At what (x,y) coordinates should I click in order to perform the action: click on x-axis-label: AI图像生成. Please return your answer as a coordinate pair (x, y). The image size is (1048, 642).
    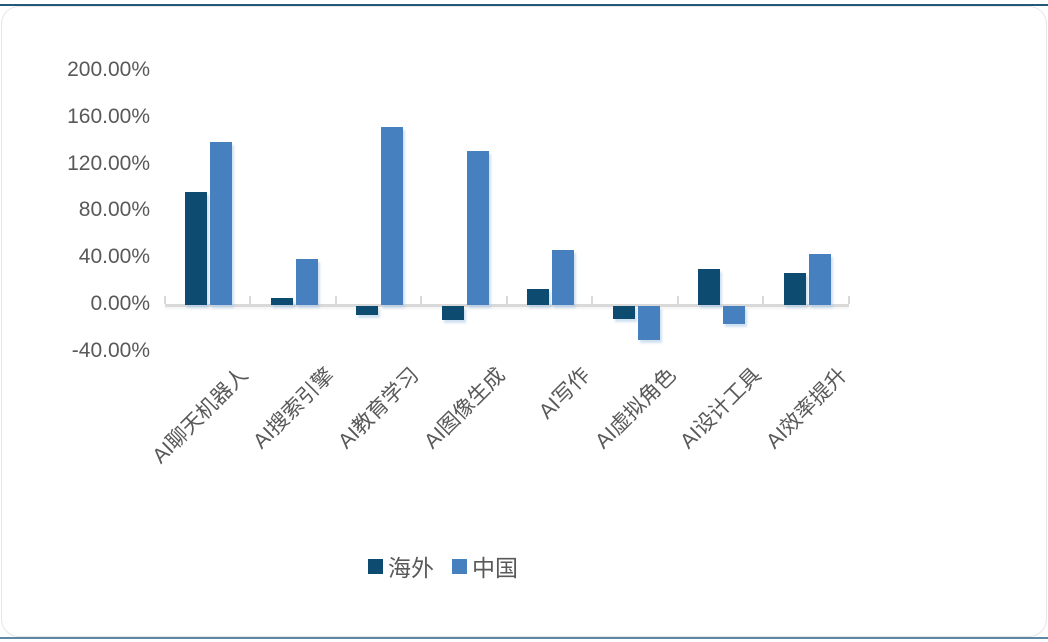
    Looking at the image, I should click on (464, 408).